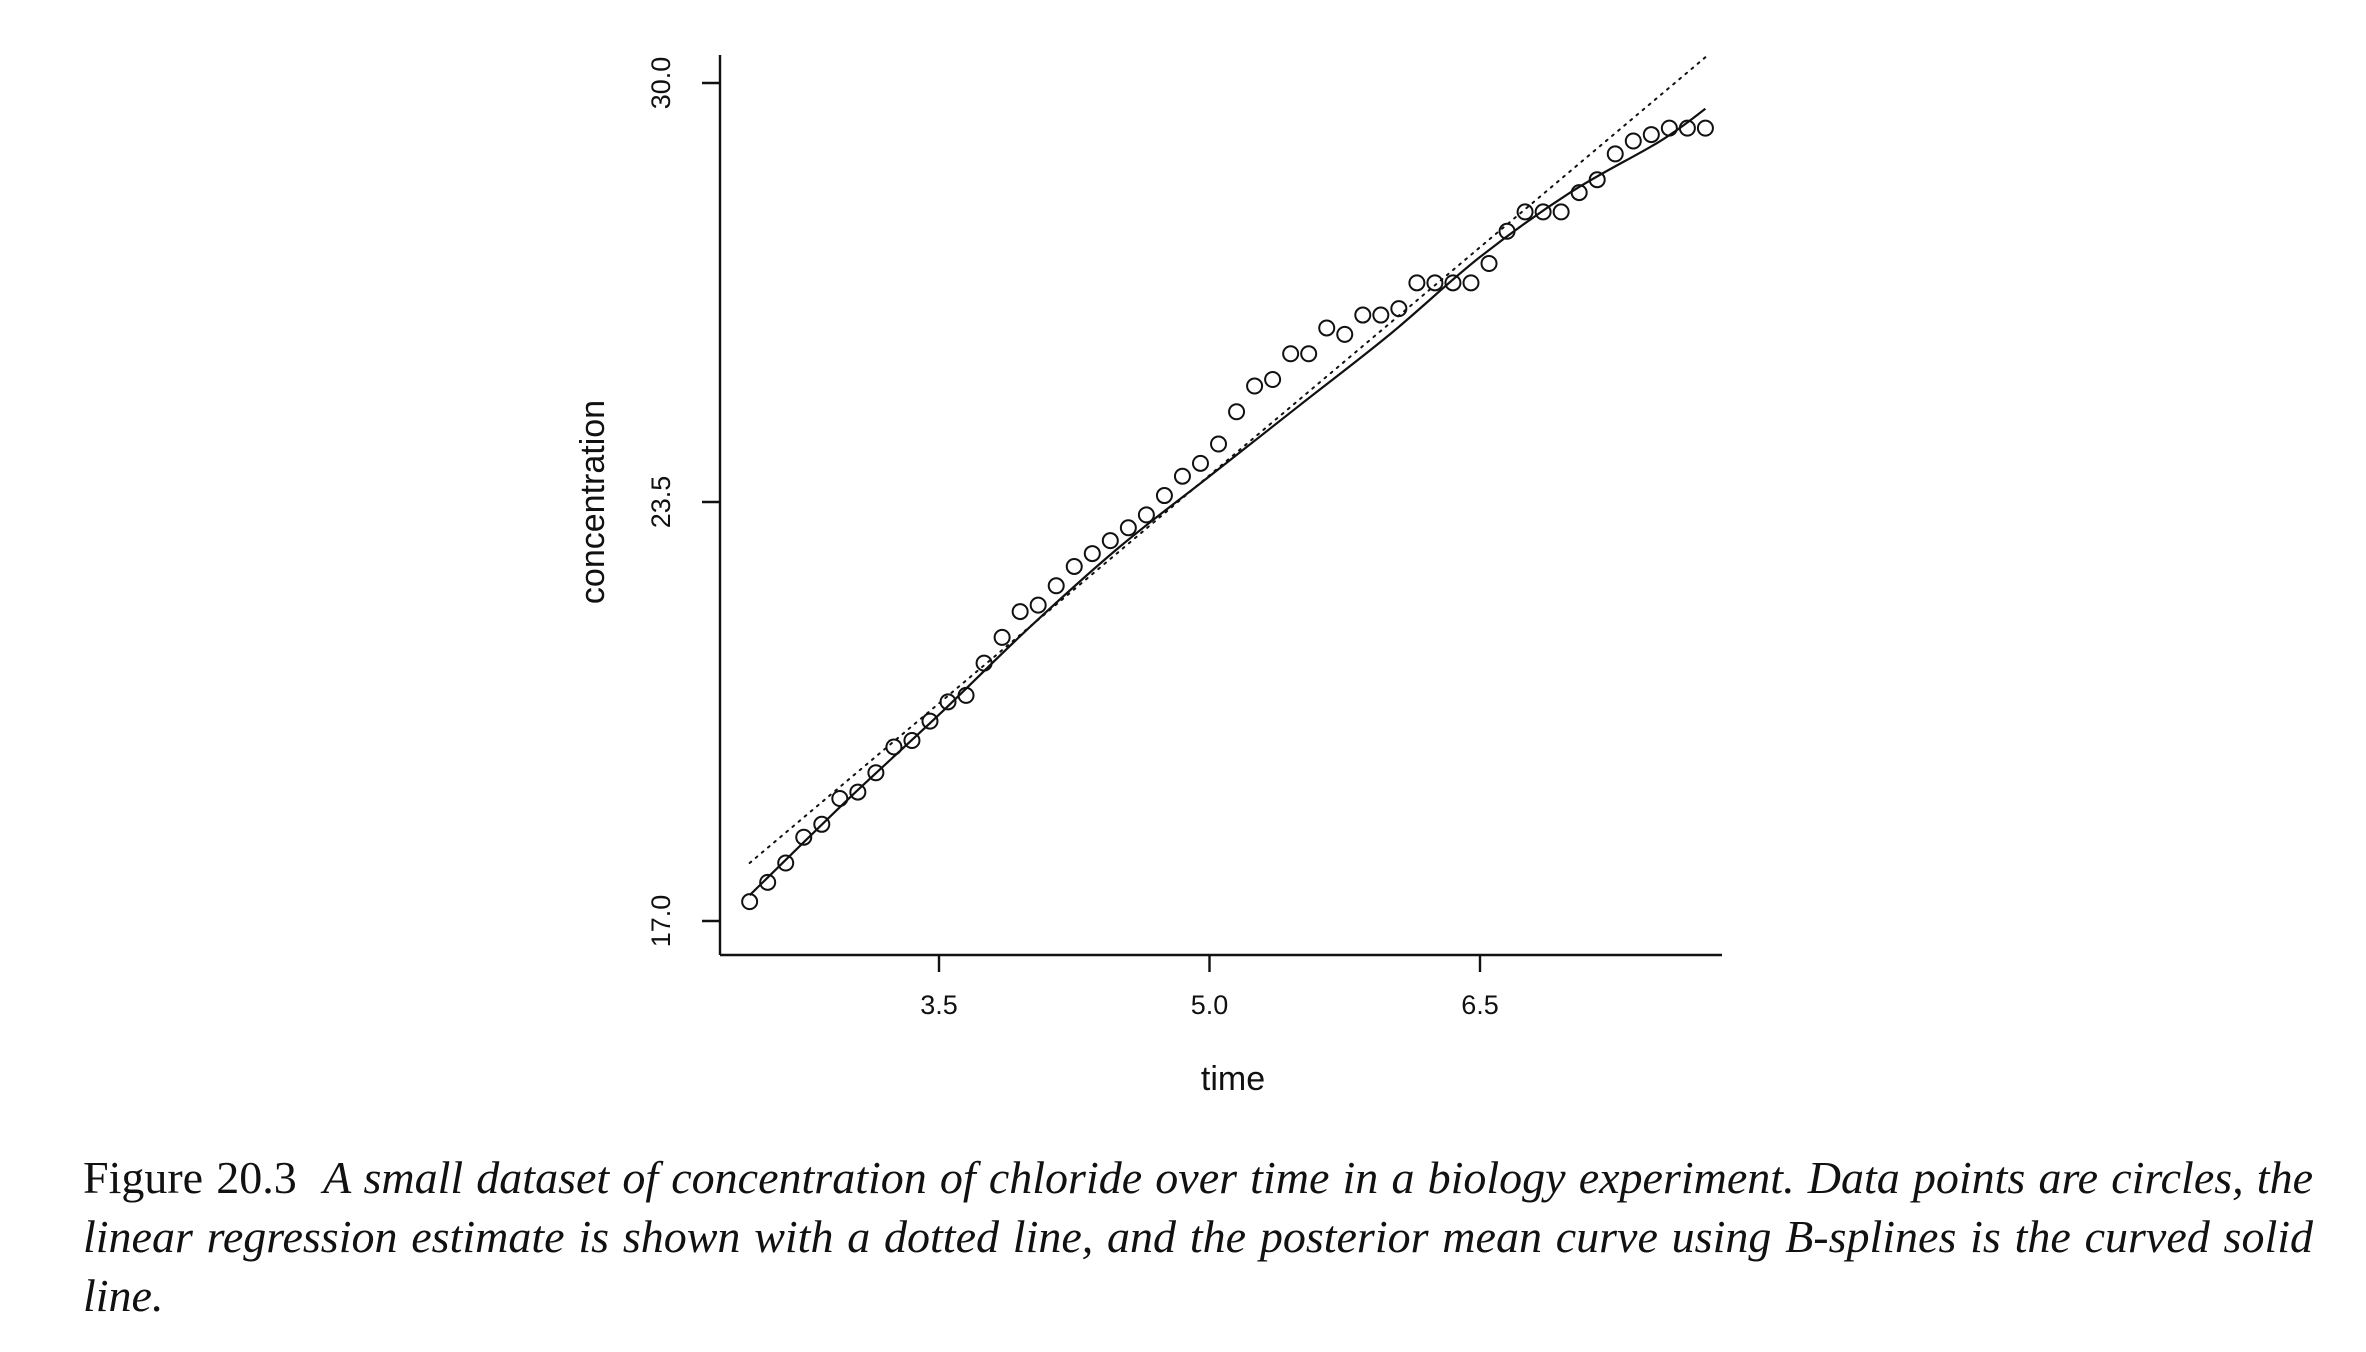 This screenshot has width=2366, height=1352. What do you see at coordinates (593, 502) in the screenshot?
I see `y-axis-title: concentration` at bounding box center [593, 502].